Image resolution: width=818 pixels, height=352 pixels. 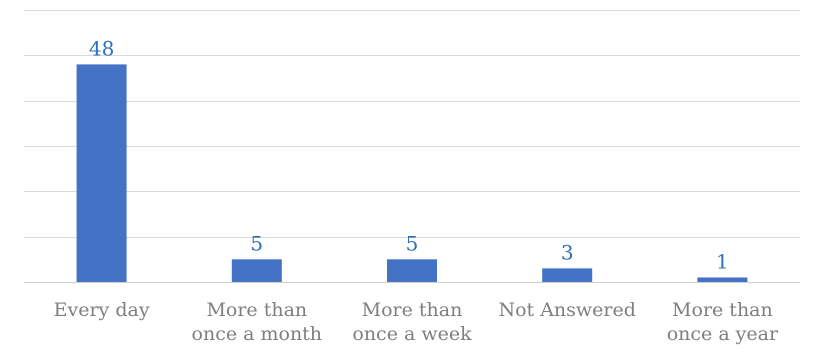 I want to click on category-label: More than once a week, so click(x=412, y=322).